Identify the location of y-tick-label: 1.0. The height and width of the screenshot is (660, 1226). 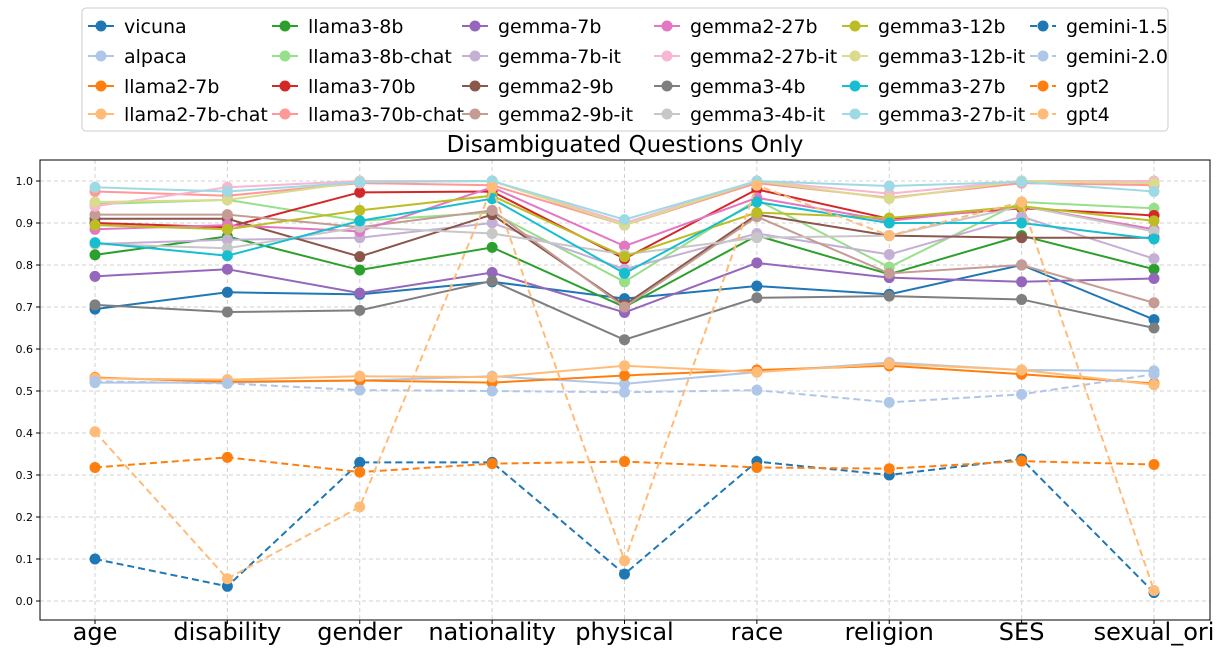
(25, 181).